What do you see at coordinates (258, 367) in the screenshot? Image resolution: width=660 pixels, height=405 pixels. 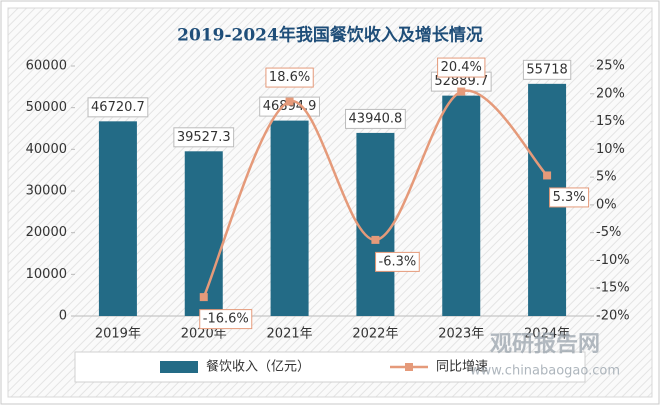 I see `legend-label: 餐饮收入（亿元）` at bounding box center [258, 367].